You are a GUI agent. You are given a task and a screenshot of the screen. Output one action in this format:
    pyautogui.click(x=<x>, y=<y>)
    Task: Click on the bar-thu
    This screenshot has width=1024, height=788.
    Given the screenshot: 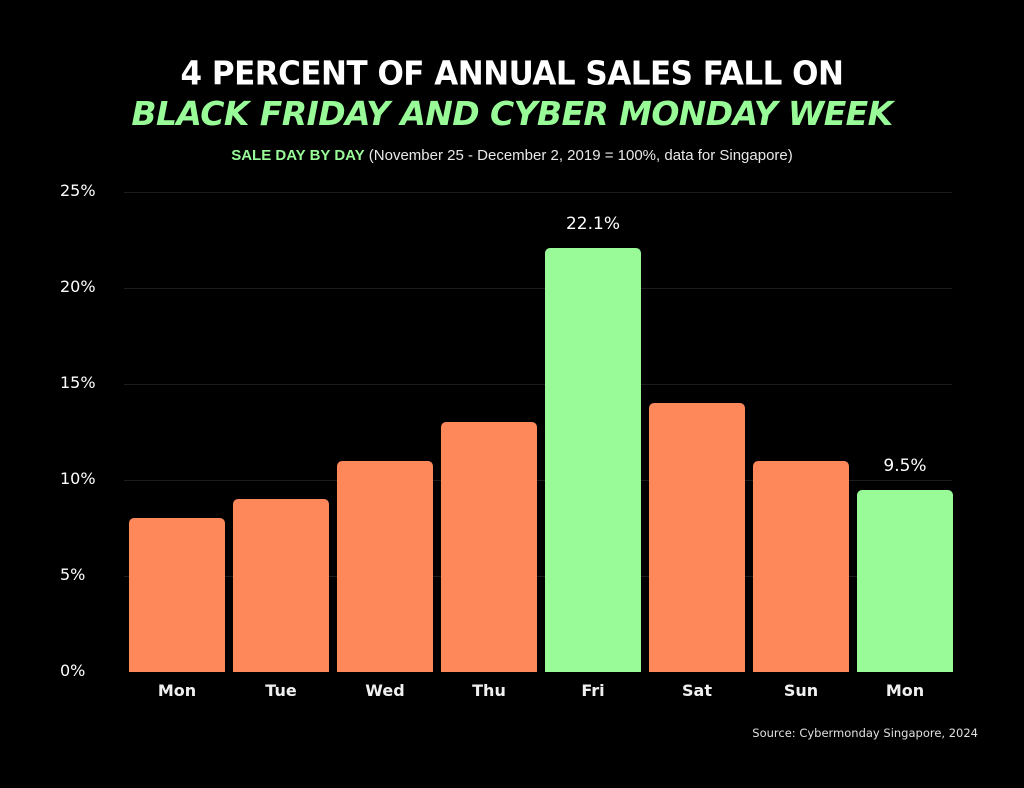 What is the action you would take?
    pyautogui.click(x=489, y=547)
    